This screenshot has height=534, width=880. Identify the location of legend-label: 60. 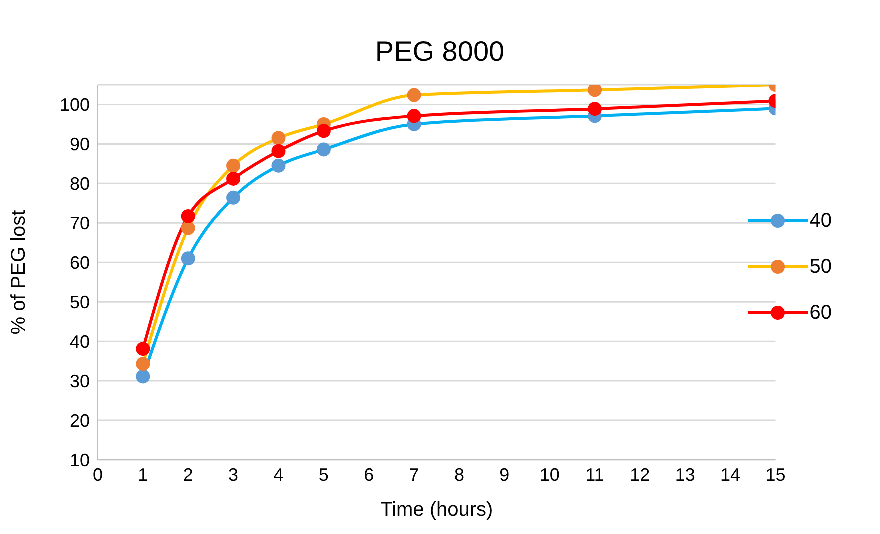
(821, 313).